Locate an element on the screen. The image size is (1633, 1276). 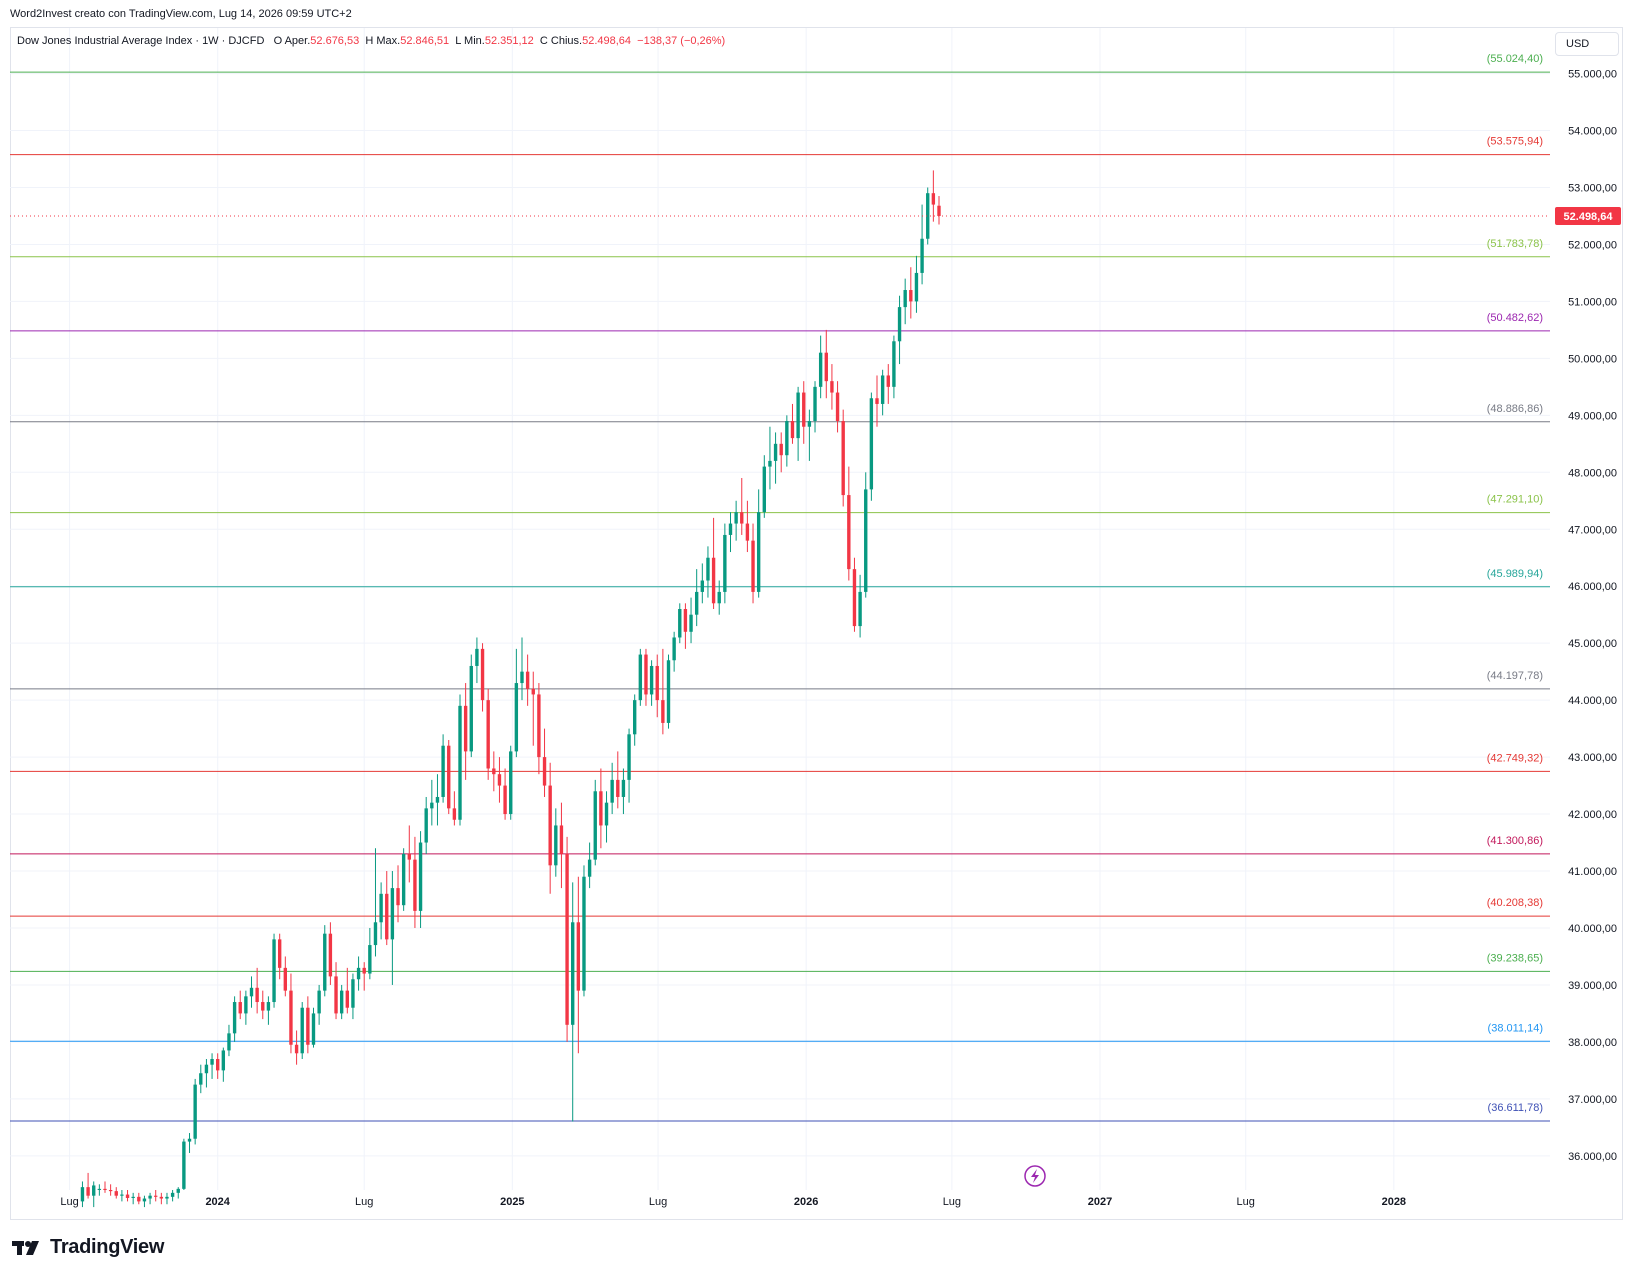
tradingview-logo: TradingView is located at coordinates (88, 1247).